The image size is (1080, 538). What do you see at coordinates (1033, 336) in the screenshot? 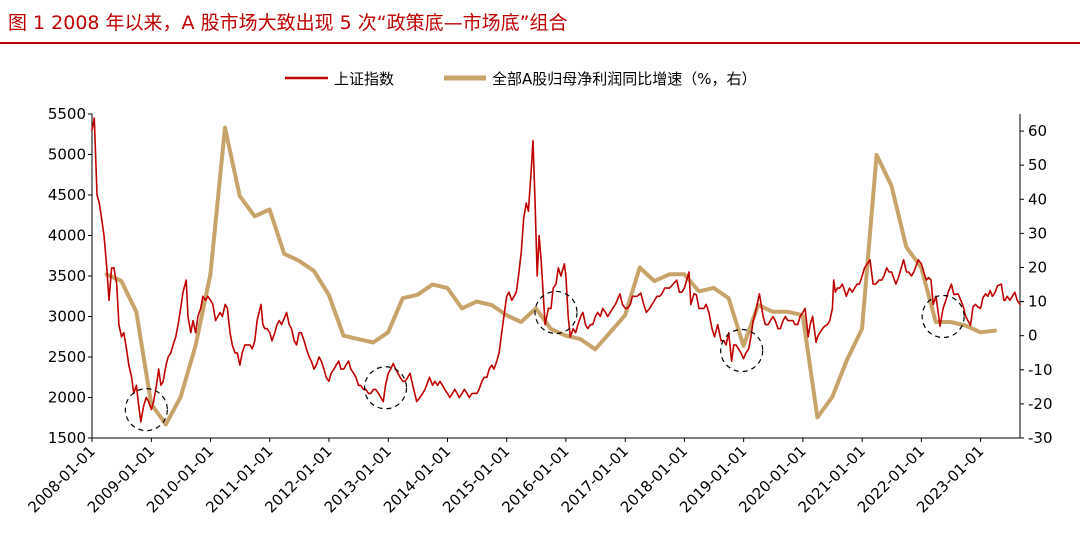
I see `y-right-tick-label: 0` at bounding box center [1033, 336].